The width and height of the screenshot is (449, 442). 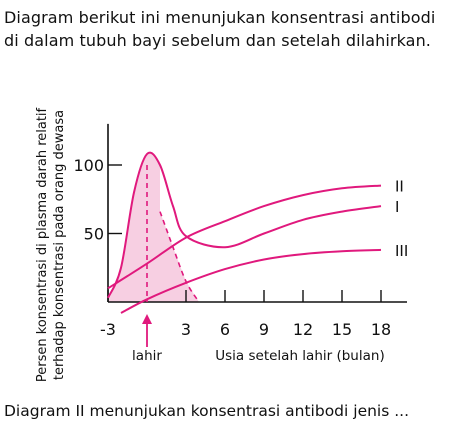 I want to click on series-line-III, so click(x=251, y=281).